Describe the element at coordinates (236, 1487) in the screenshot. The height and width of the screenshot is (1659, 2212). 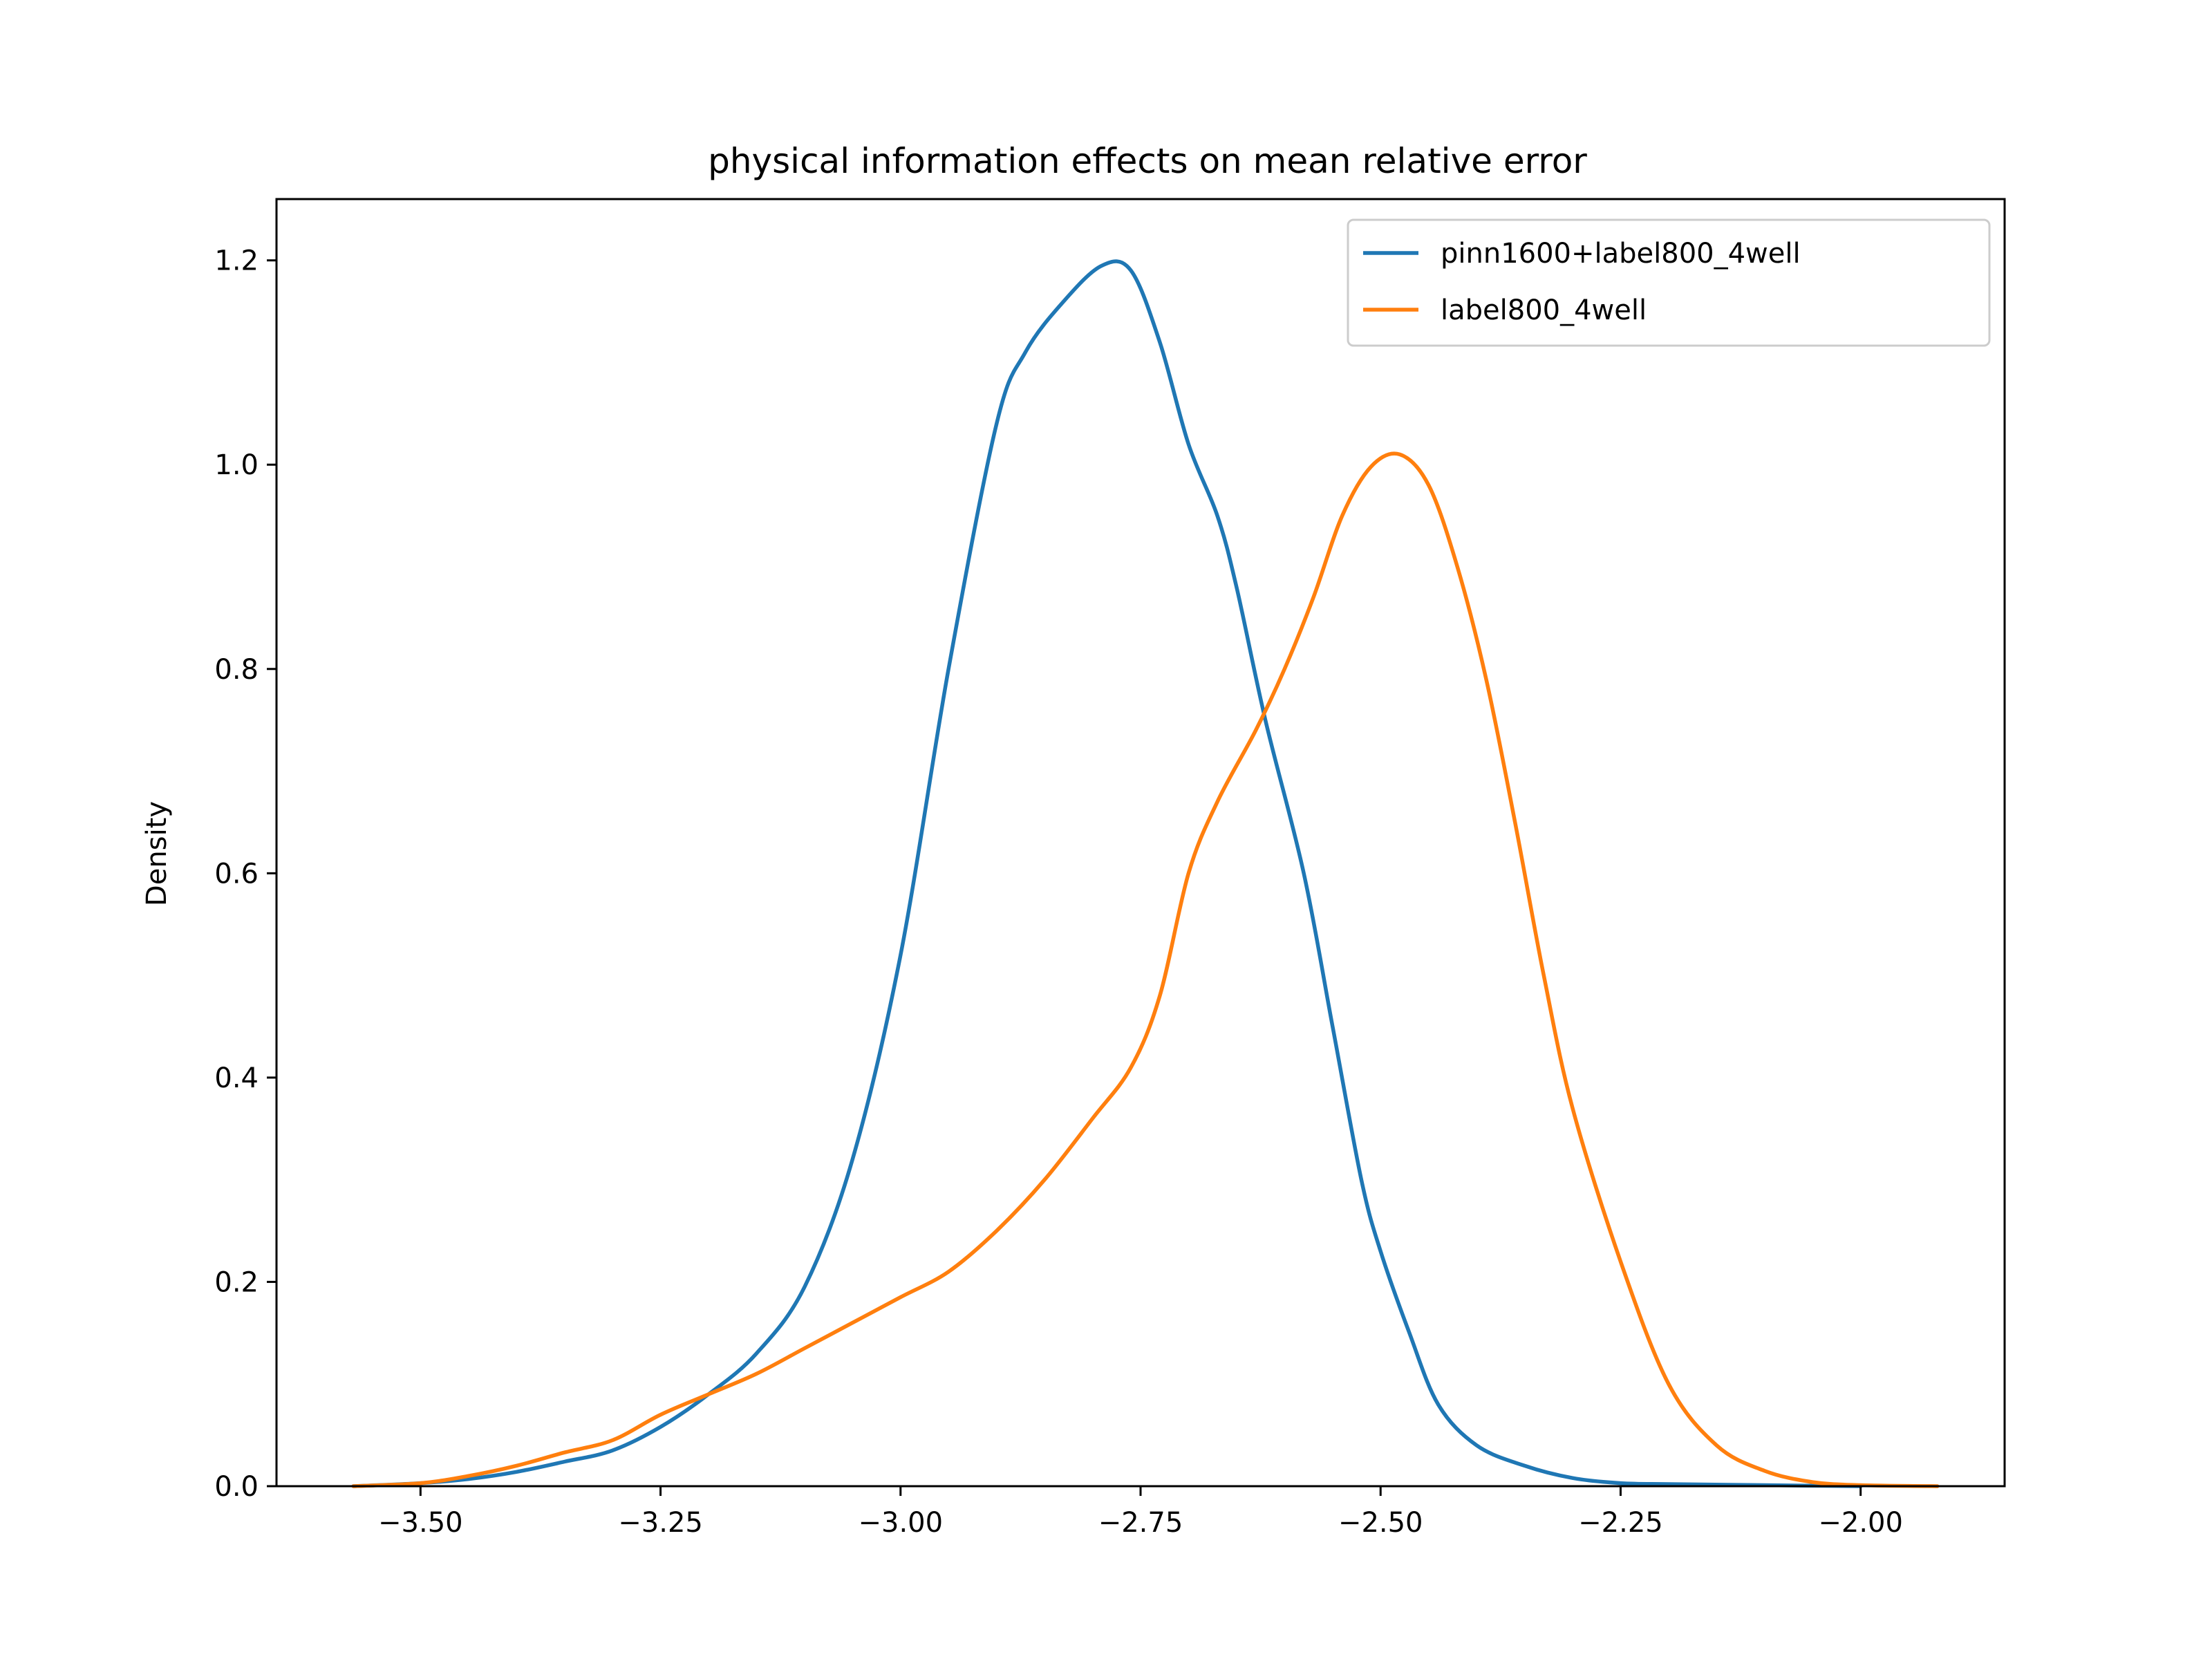
I see `y-tick-label: 0.0` at that location.